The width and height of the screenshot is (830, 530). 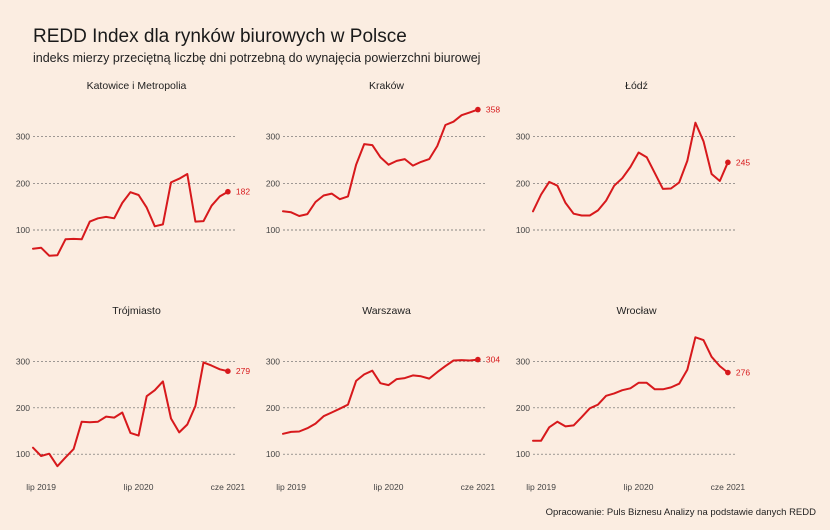 What do you see at coordinates (243, 192) in the screenshot?
I see `end-value-label: 182` at bounding box center [243, 192].